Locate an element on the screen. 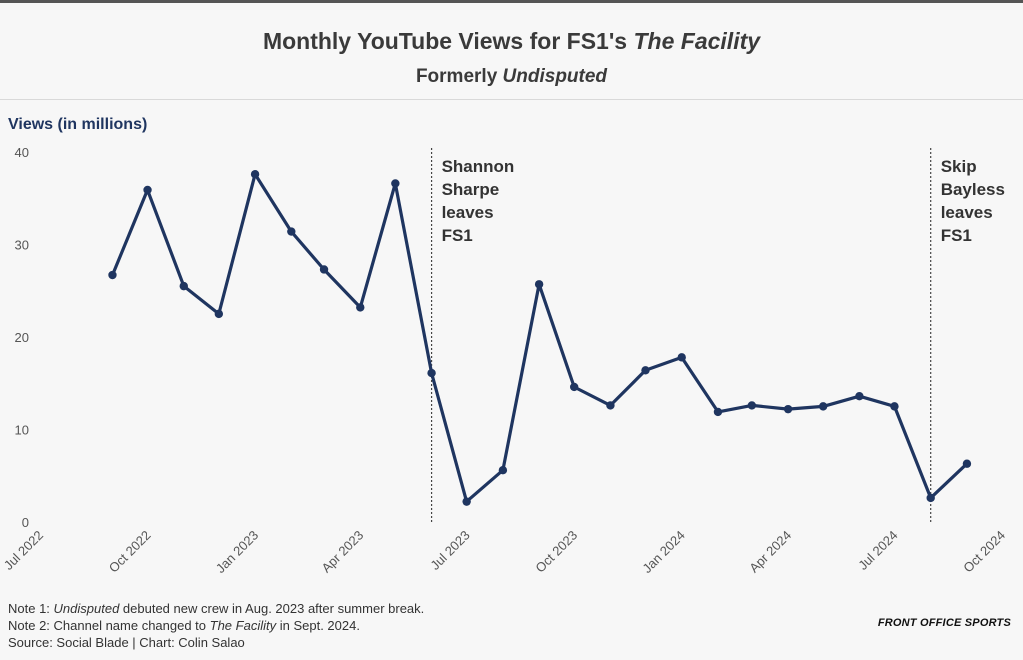 This screenshot has height=660, width=1023. y-tick-label: 10 is located at coordinates (22, 430).